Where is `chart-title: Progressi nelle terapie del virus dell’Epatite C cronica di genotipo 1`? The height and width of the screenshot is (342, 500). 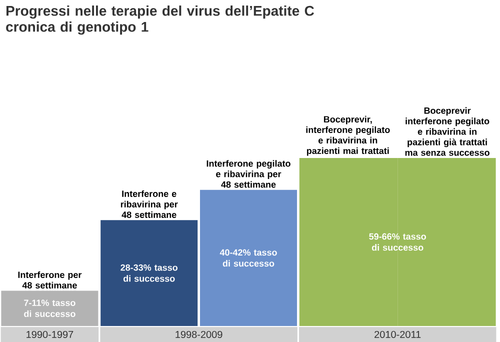
chart-title: Progressi nelle terapie del virus dell’Epatite C cronica di genotipo 1 is located at coordinates (160, 20).